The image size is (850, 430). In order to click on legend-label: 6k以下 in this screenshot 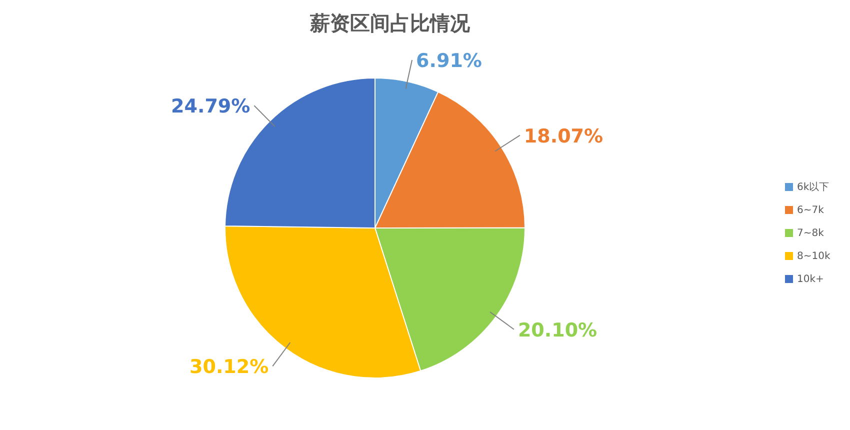, I will do `click(813, 187)`.